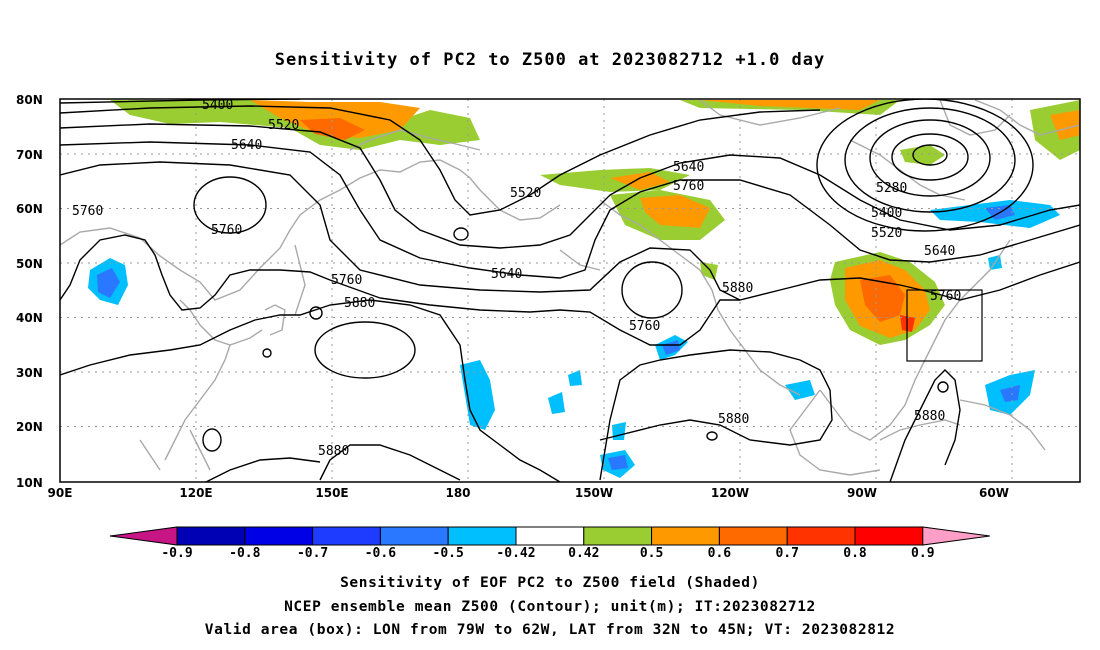  I want to click on lat-tick-label: 40N, so click(29, 318).